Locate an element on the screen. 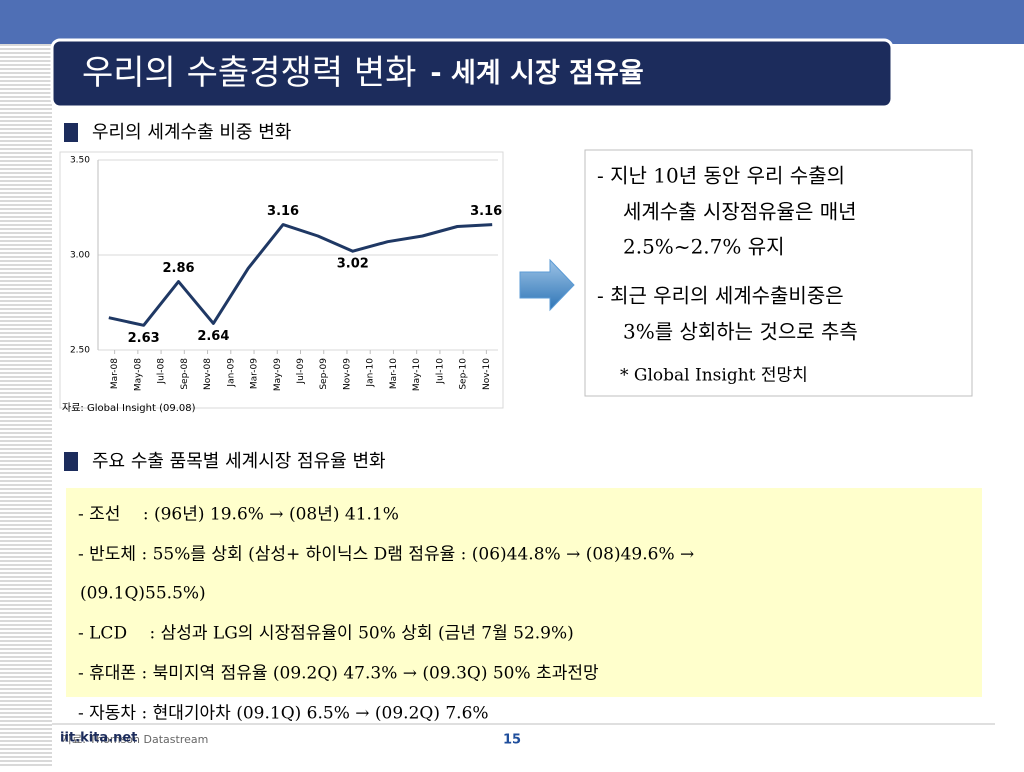  note-line: 2.5%~2.7% 유지 is located at coordinates (704, 247).